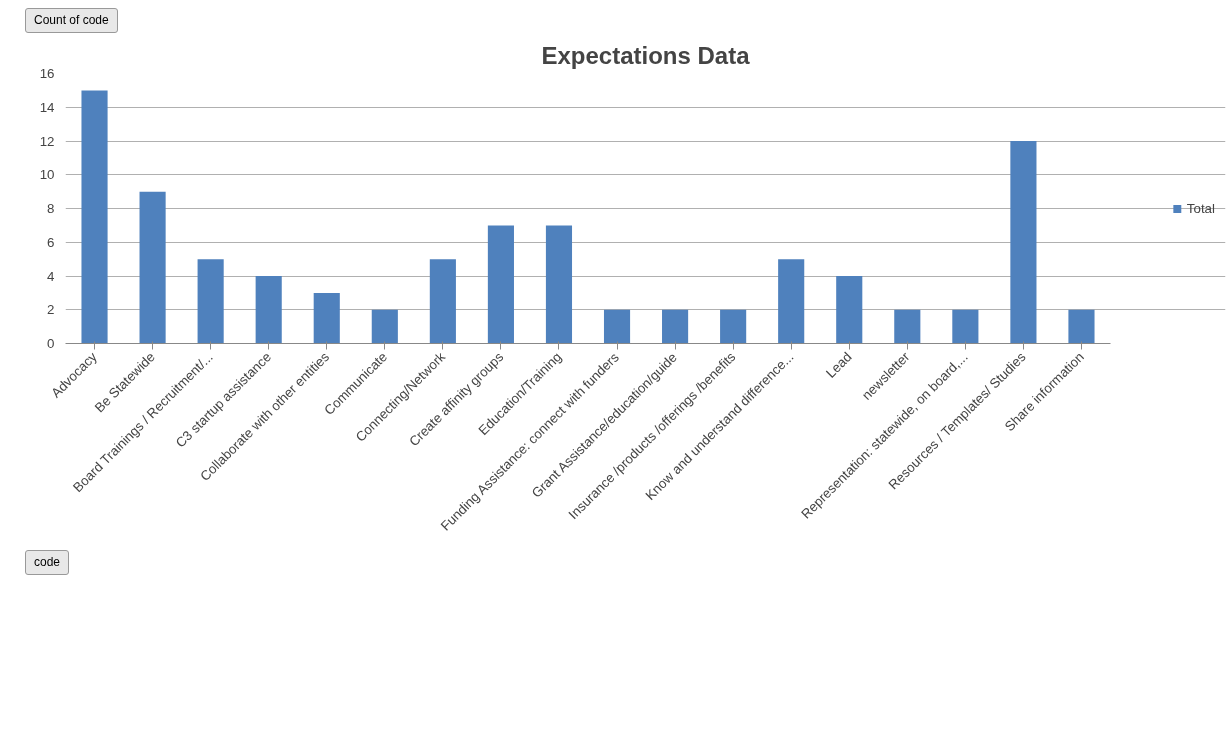  Describe the element at coordinates (71, 20) in the screenshot. I see `text: Count of code` at that location.